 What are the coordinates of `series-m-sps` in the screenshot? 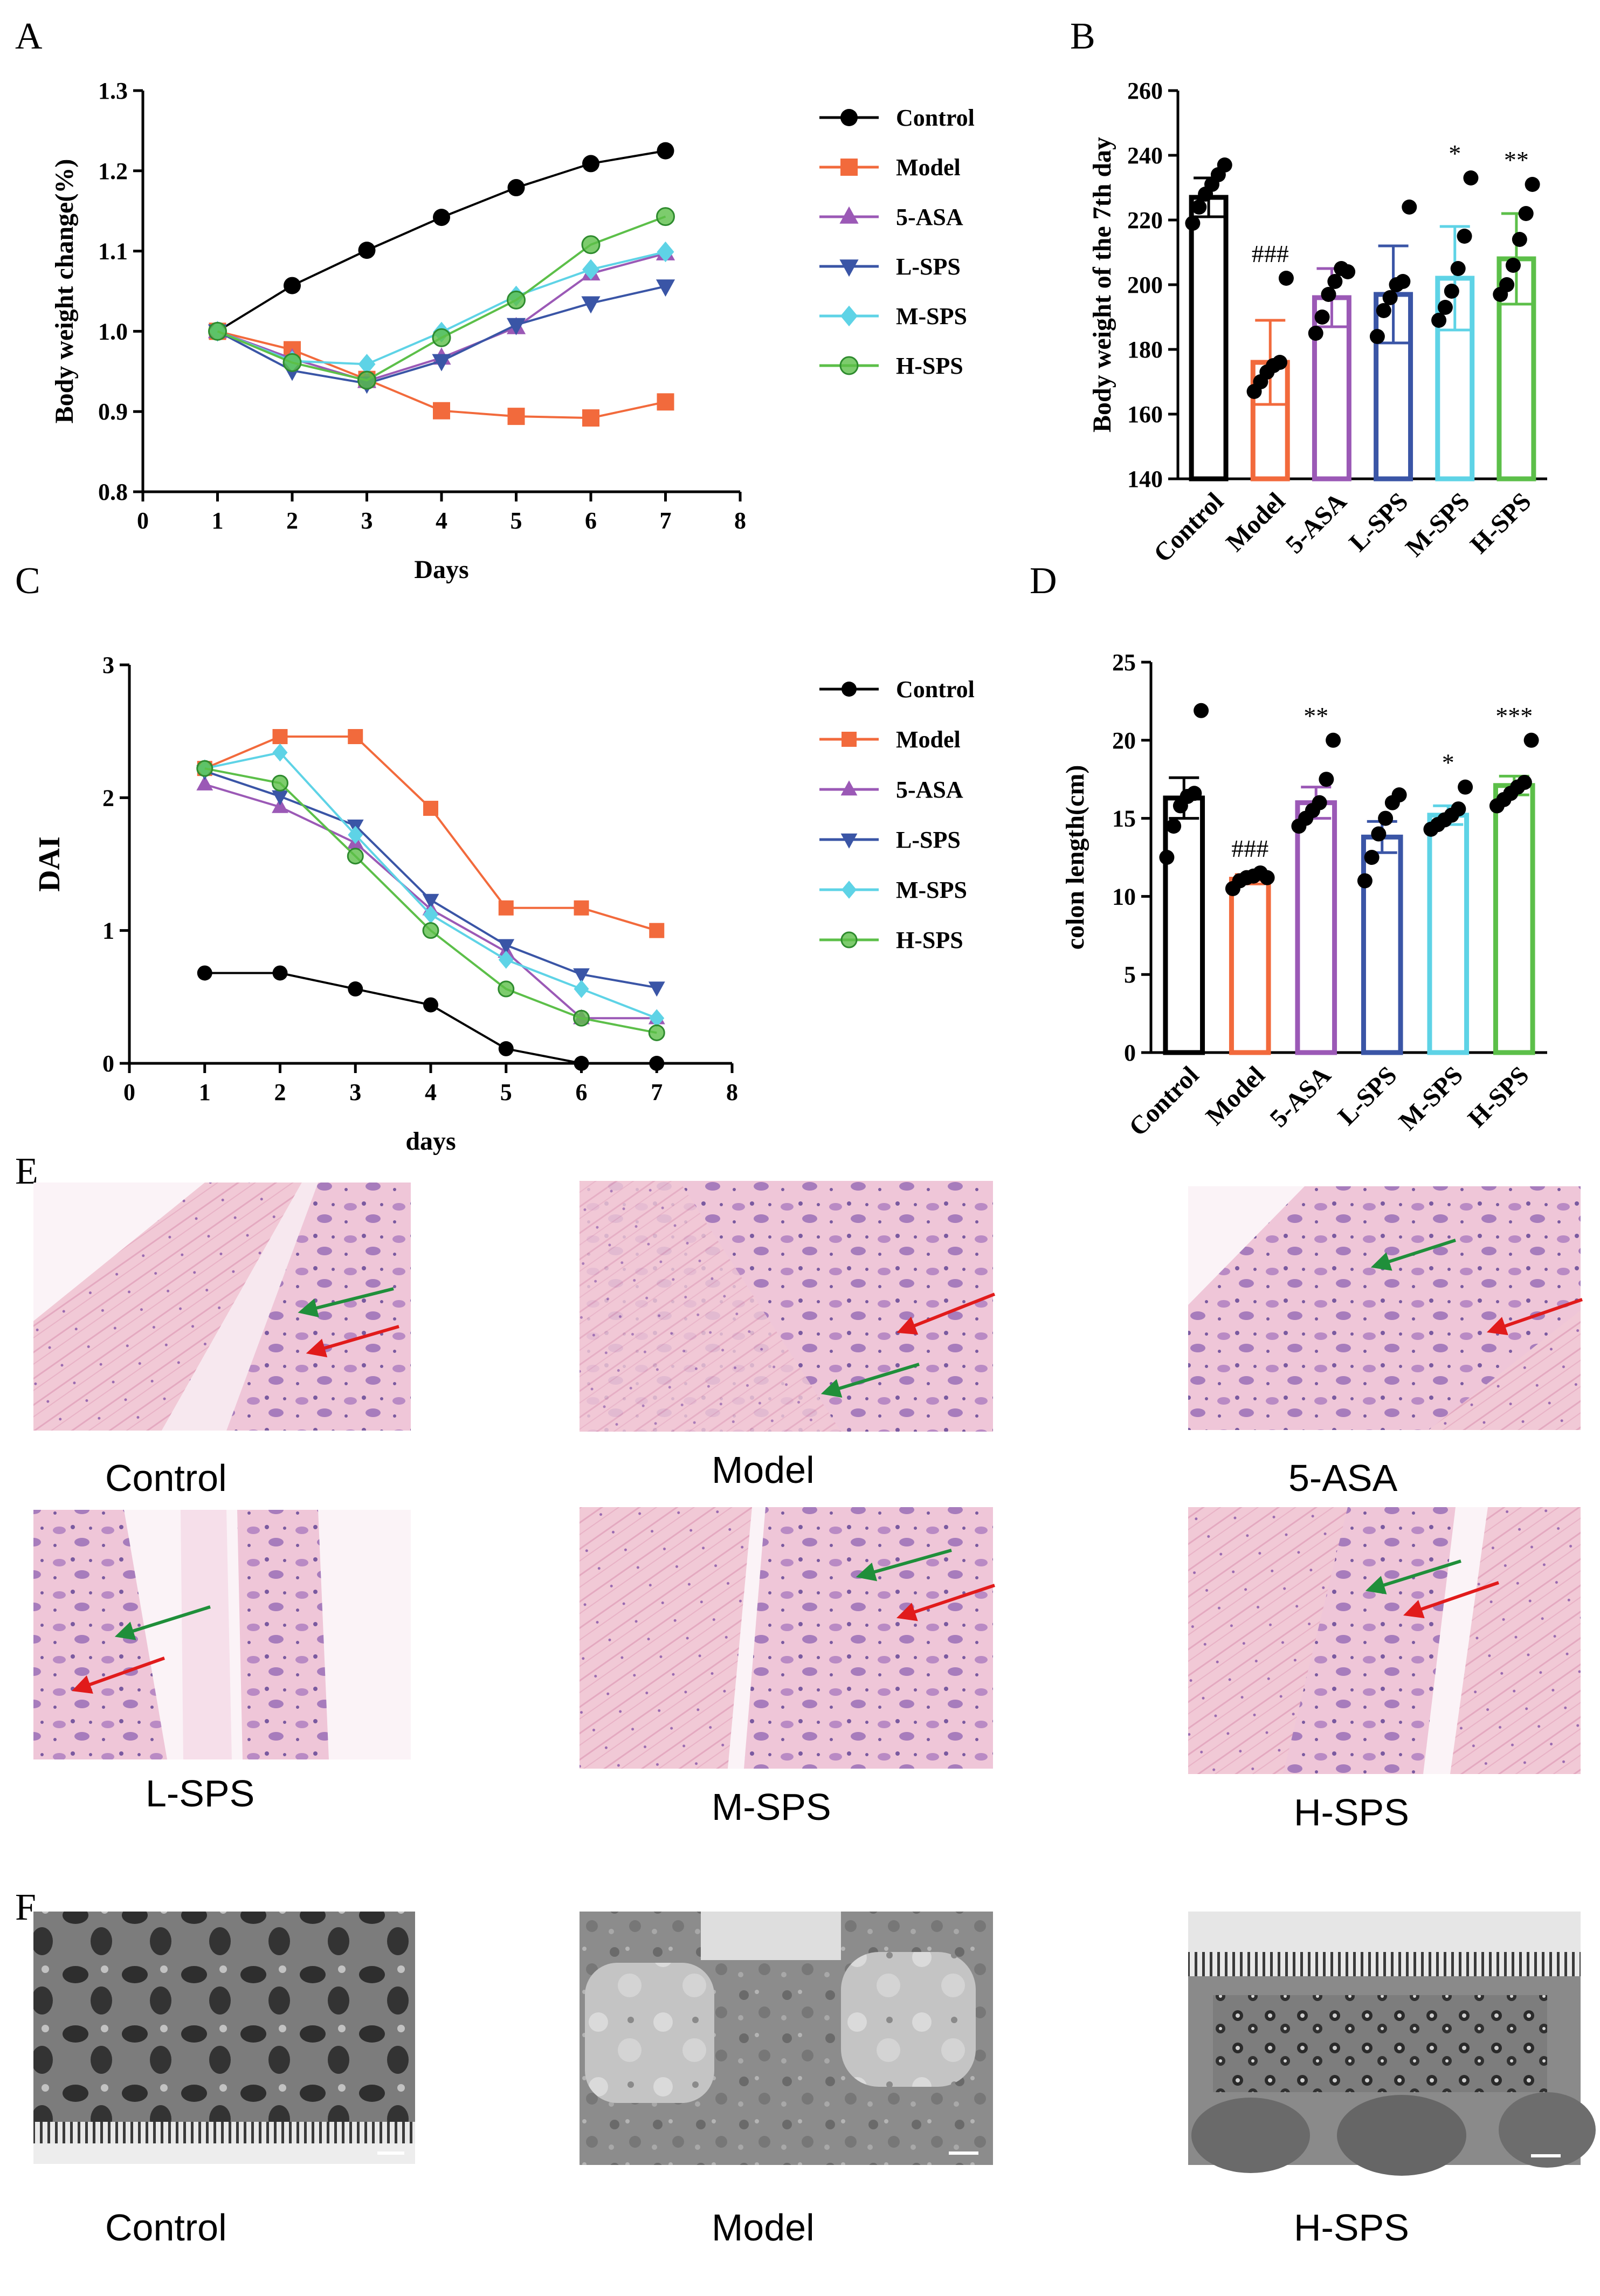 It's located at (431, 885).